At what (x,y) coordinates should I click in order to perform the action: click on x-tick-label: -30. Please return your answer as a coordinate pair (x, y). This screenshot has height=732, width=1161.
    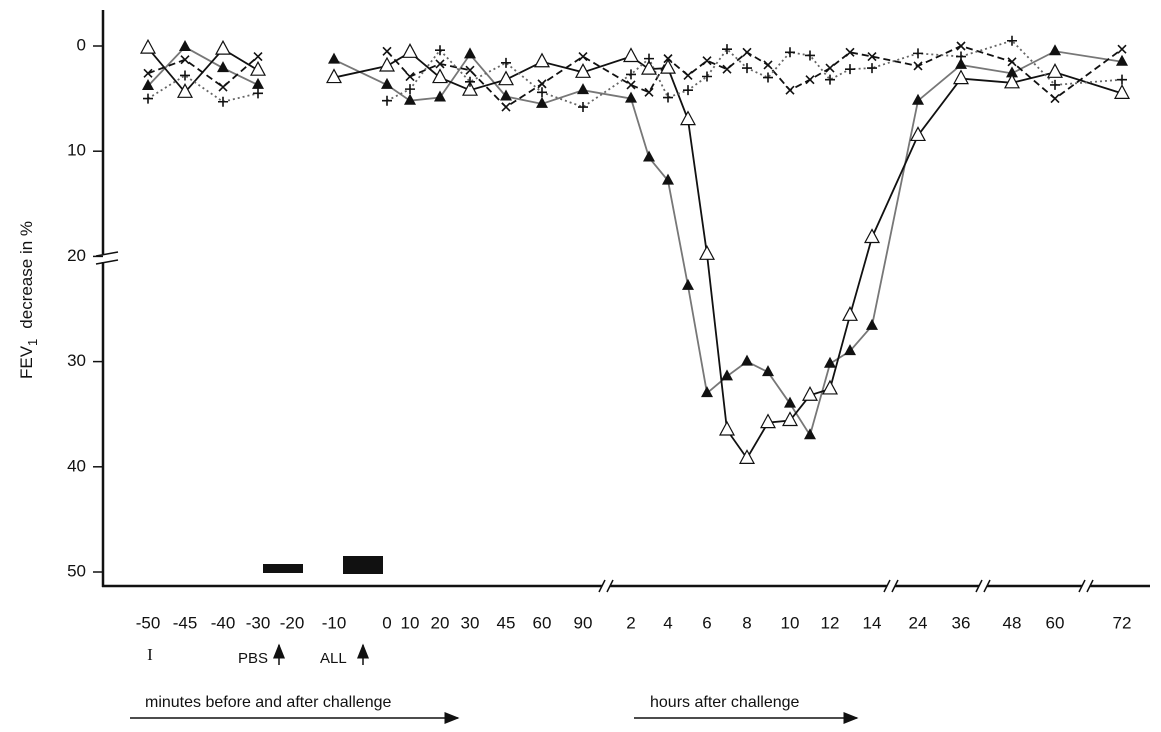
    Looking at the image, I should click on (258, 622).